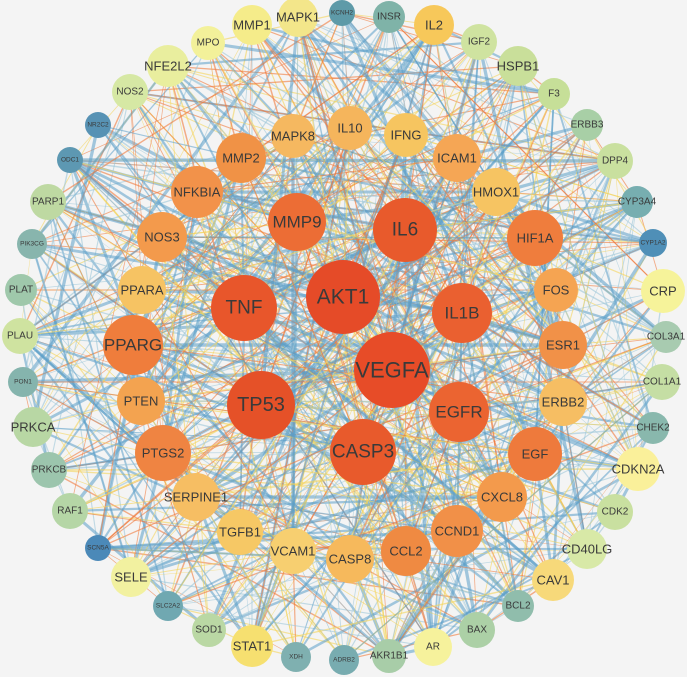 The height and width of the screenshot is (677, 687). I want to click on node: INSR, so click(389, 17).